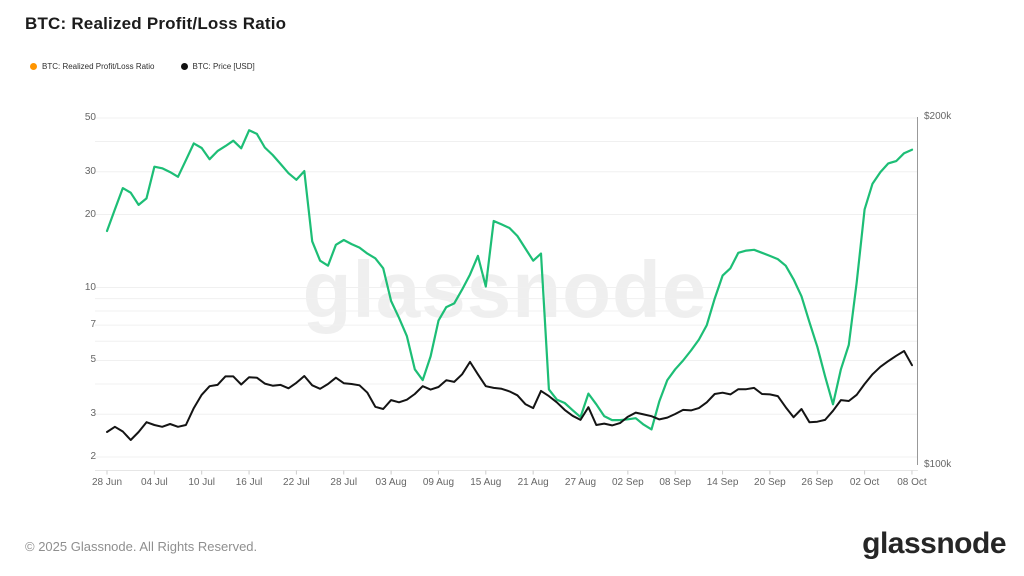  I want to click on x-axis-label: 26 Sep, so click(817, 482).